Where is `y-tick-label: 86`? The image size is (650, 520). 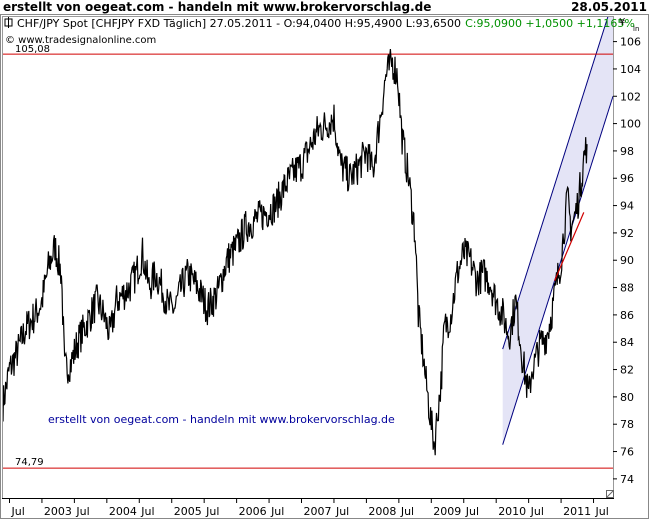 y-tick-label: 86 is located at coordinates (627, 315).